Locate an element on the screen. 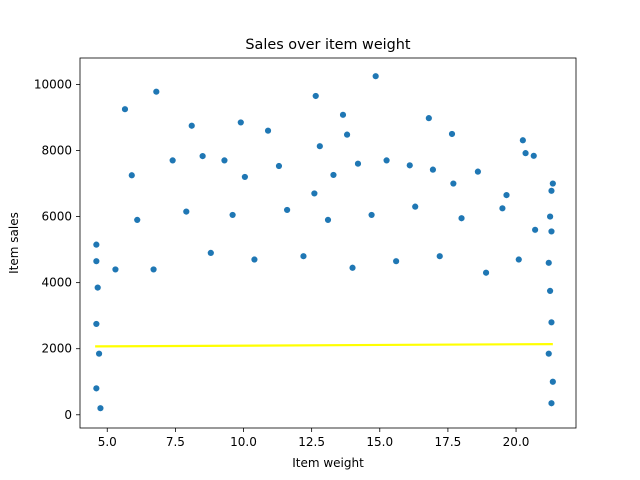  x-axis: 5.0 7.5 10.0 12.5 15.0 17.5 20.0 is located at coordinates (314, 438).